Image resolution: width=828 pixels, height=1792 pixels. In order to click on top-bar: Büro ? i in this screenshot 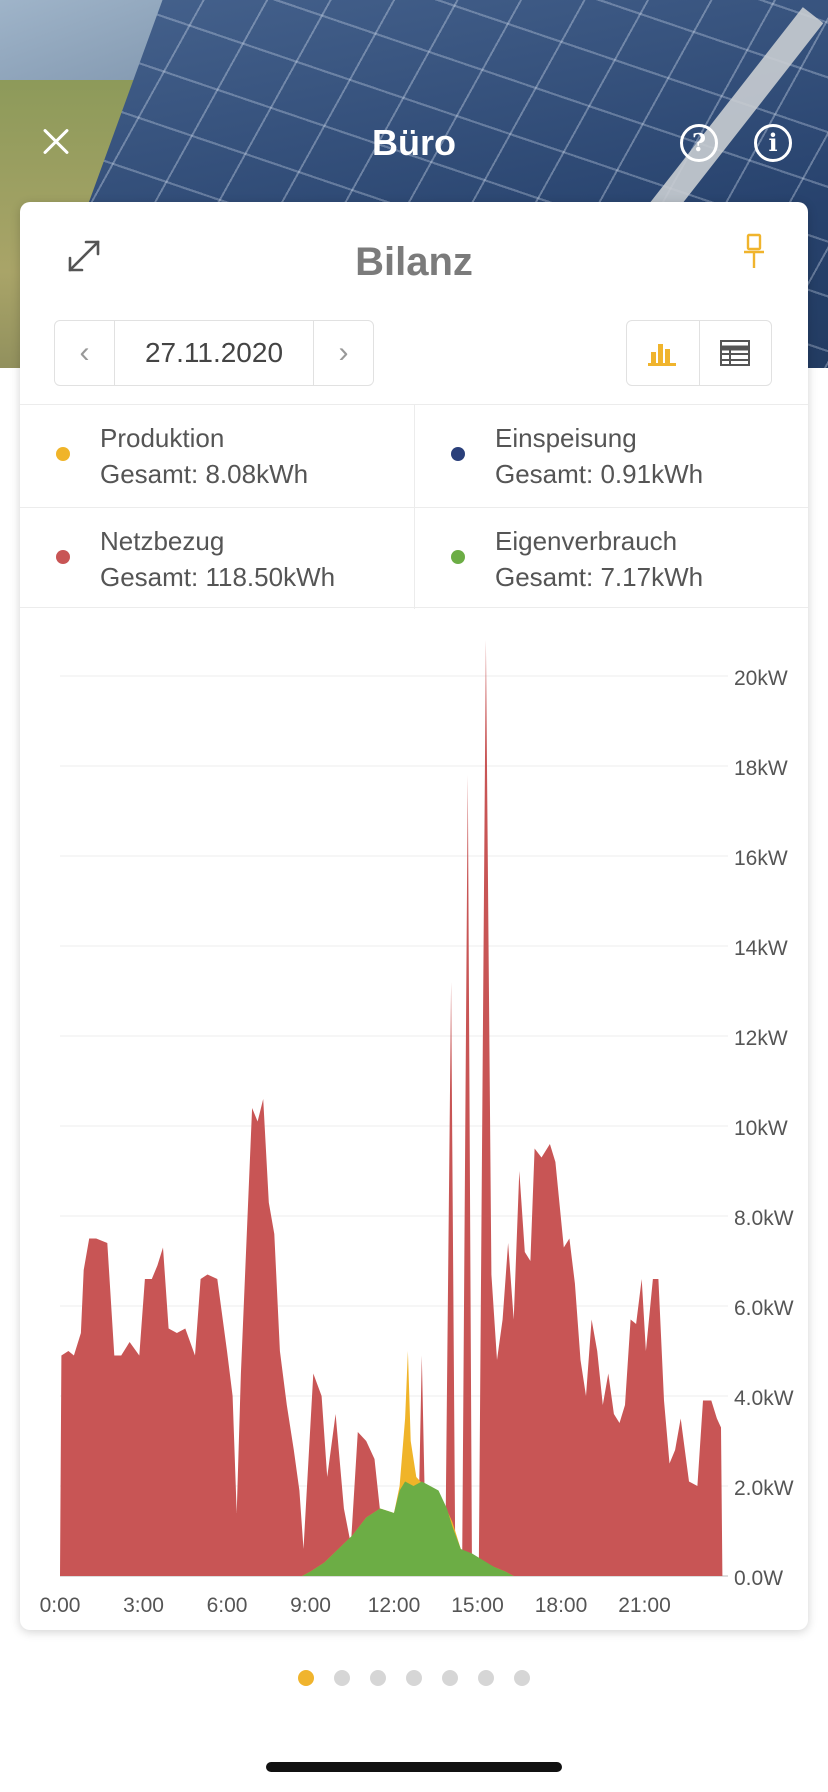, I will do `click(414, 145)`.